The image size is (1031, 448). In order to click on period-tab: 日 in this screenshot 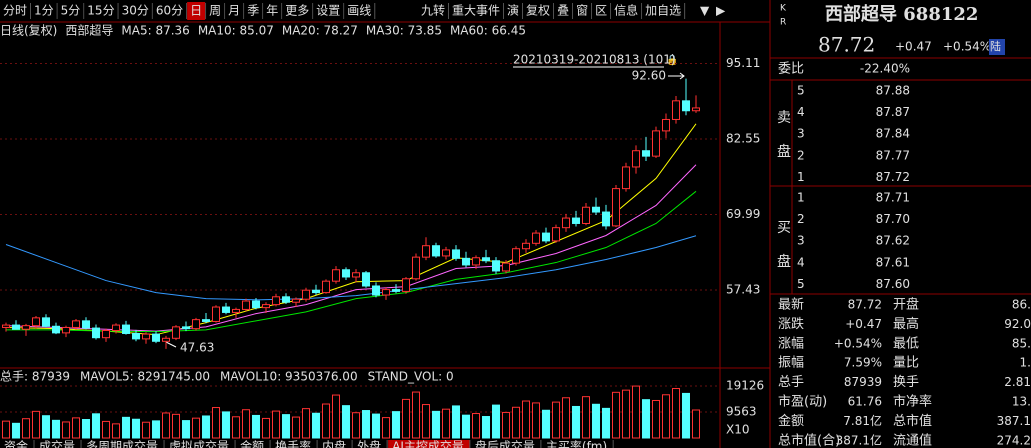, I will do `click(196, 11)`.